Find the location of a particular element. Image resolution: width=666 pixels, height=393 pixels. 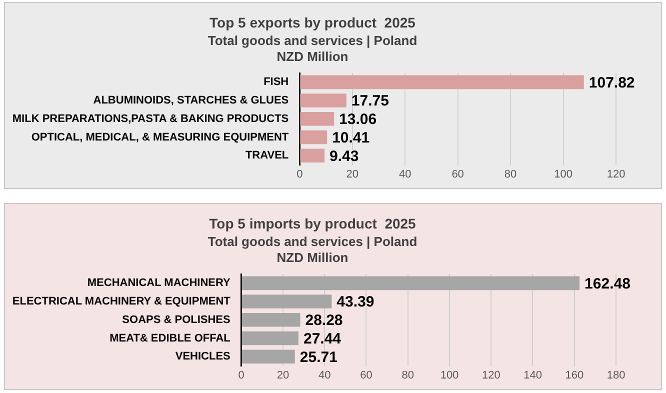

data-label: 10.41 is located at coordinates (351, 137).